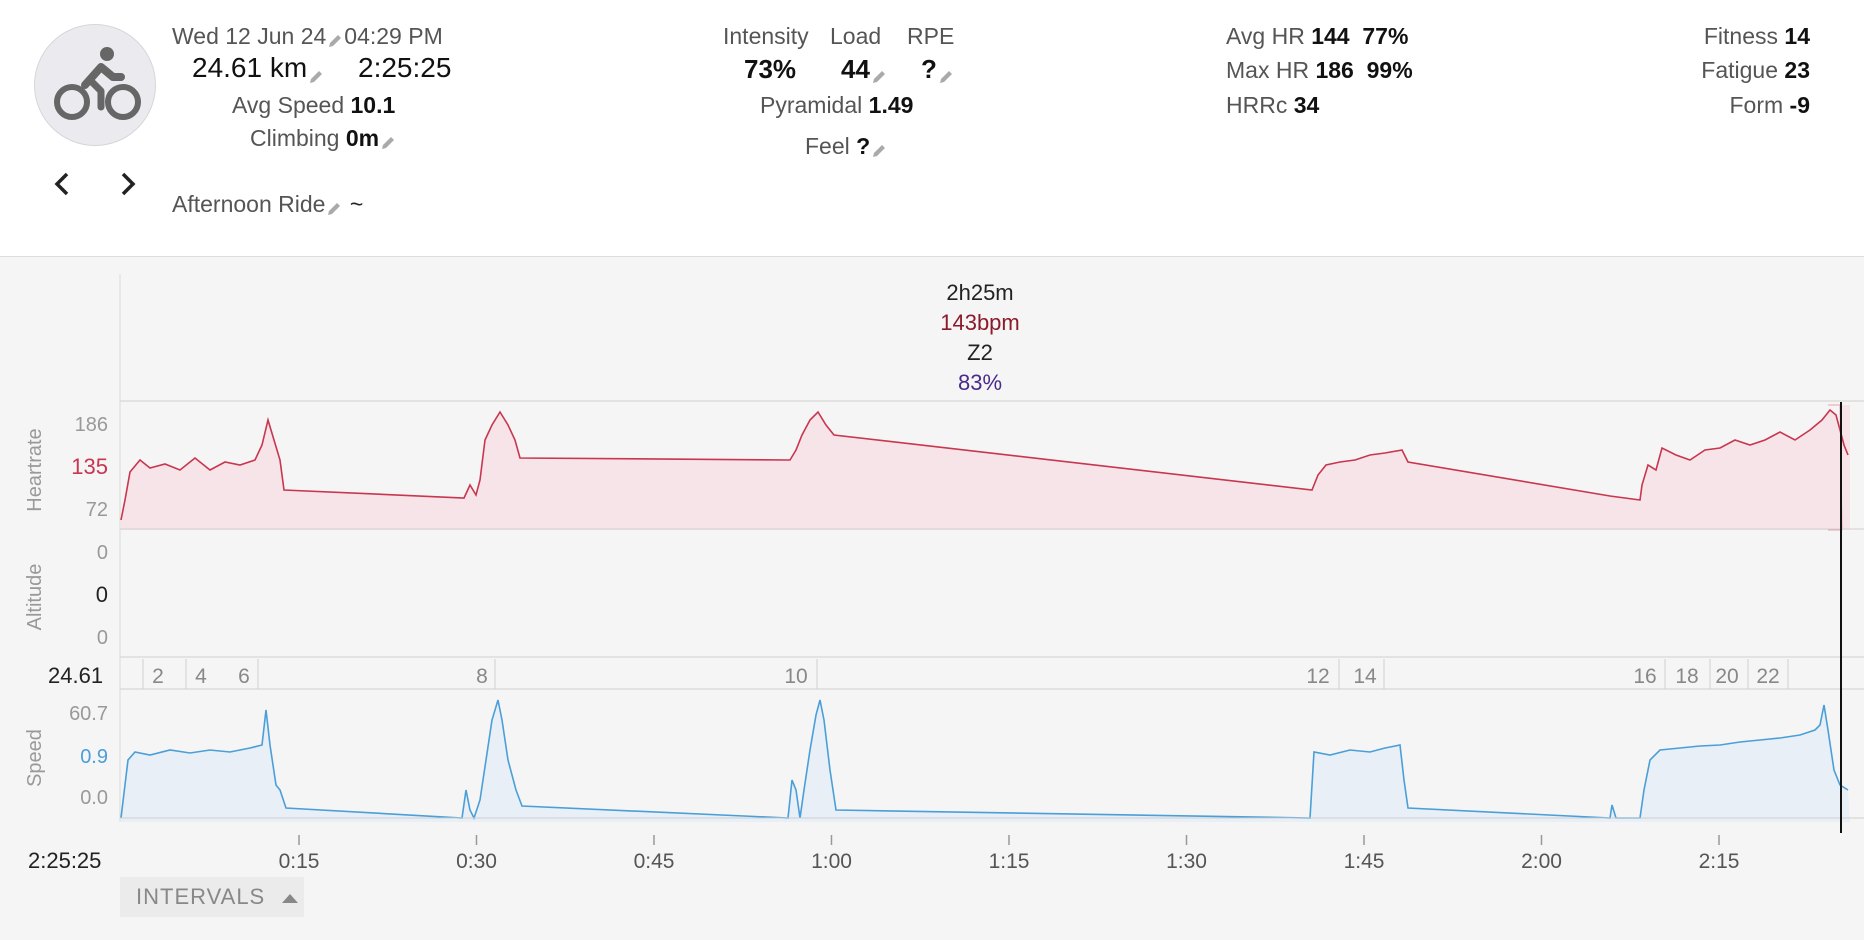 The width and height of the screenshot is (1864, 940). Describe the element at coordinates (35, 597) in the screenshot. I see `altitude-track-label: Altitude` at that location.